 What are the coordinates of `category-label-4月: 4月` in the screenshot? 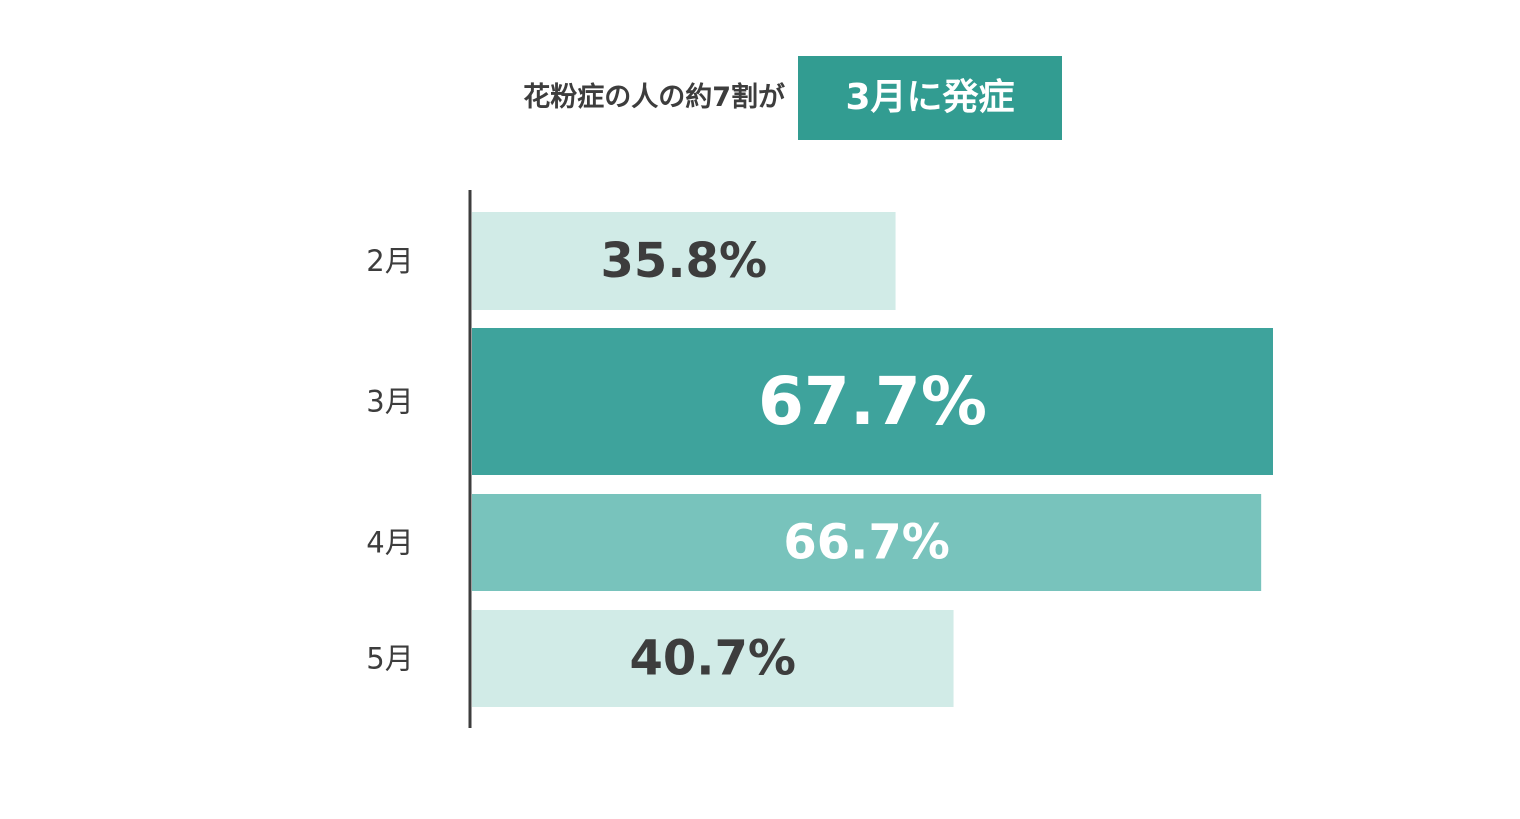 It's located at (389, 543).